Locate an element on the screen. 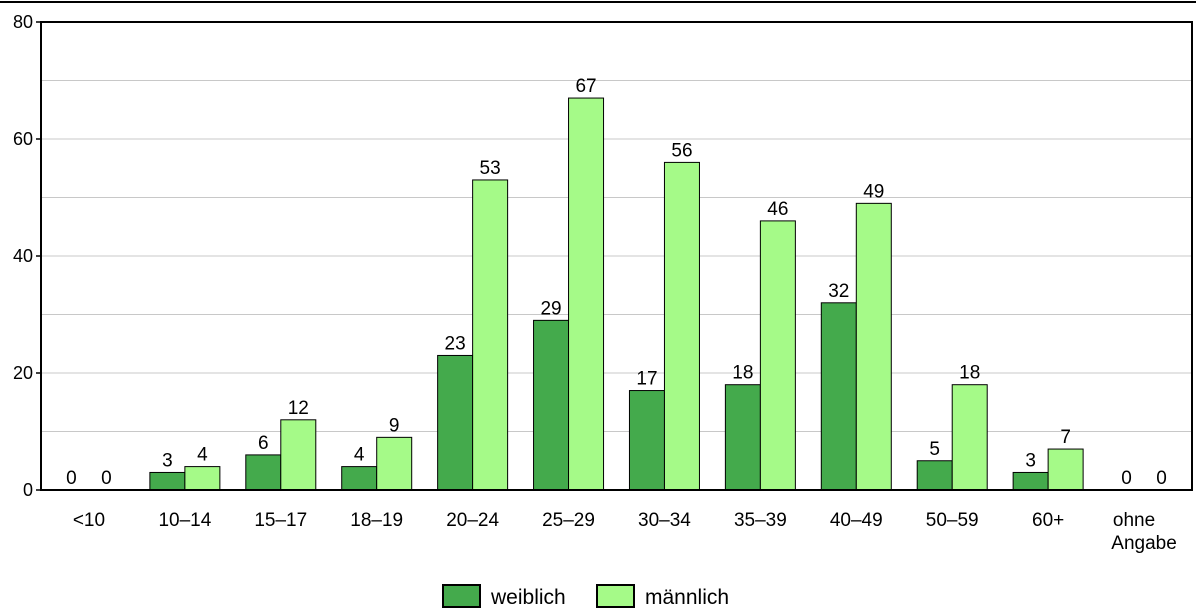 This screenshot has height=611, width=1196. value-label: 46 is located at coordinates (777, 209).